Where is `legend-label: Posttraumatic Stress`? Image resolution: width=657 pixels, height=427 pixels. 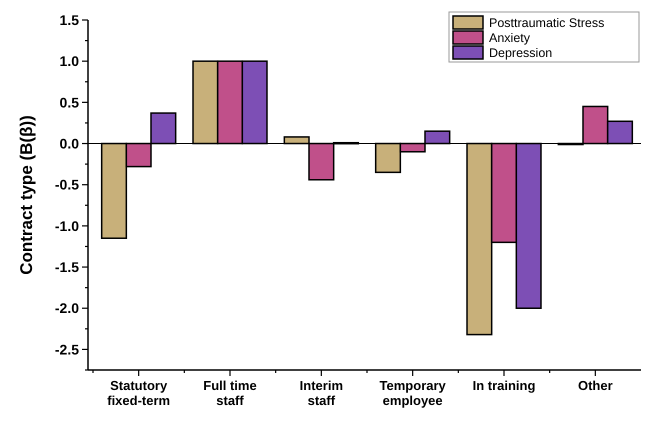 legend-label: Posttraumatic Stress is located at coordinates (546, 23).